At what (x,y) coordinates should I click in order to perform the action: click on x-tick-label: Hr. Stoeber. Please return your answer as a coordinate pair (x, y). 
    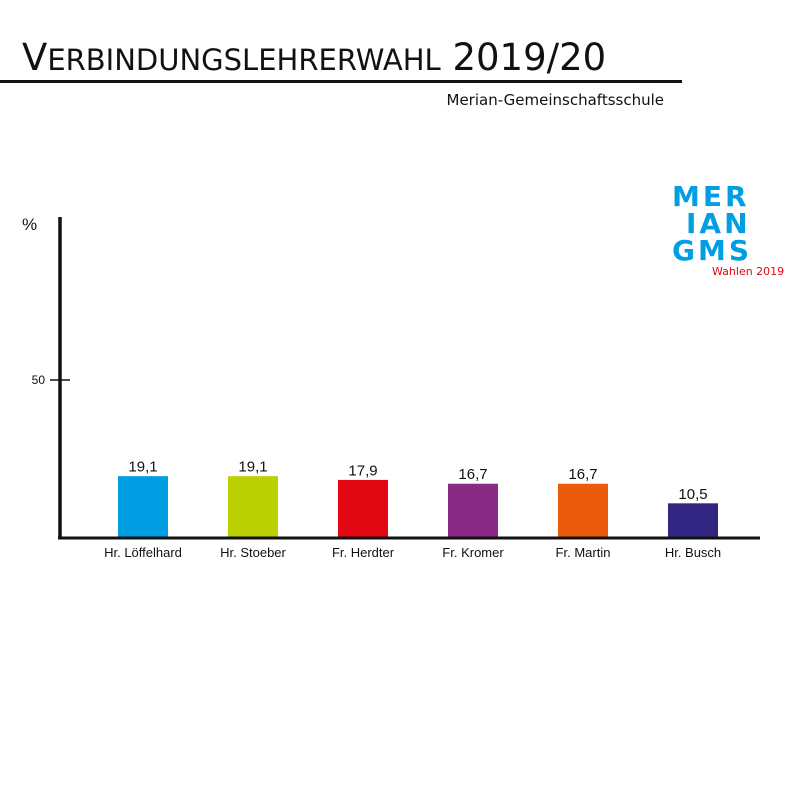
    Looking at the image, I should click on (253, 552).